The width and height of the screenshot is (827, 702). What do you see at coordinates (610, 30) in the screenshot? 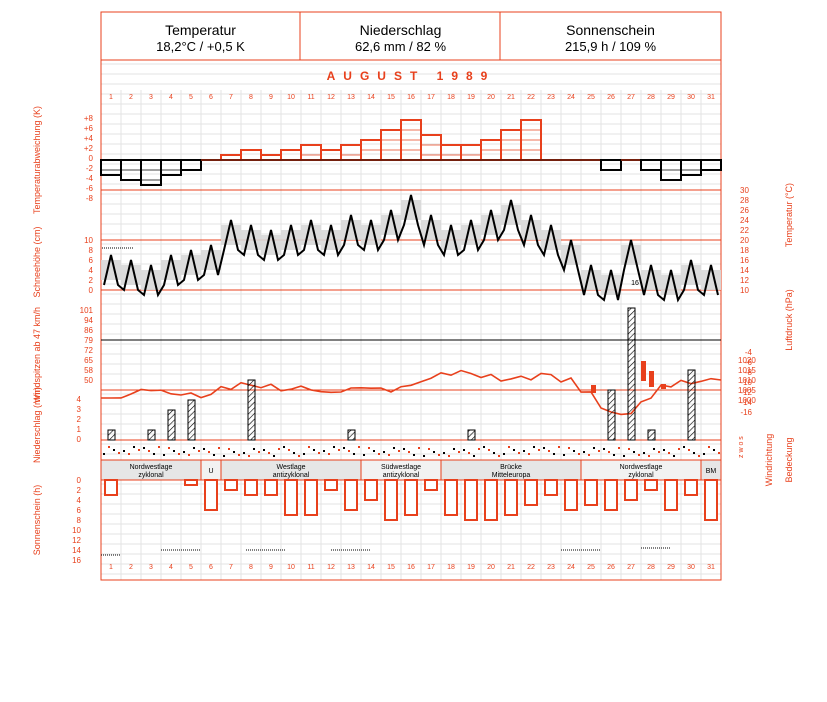
I see `header-sunshine-title: Sonnenschein` at bounding box center [610, 30].